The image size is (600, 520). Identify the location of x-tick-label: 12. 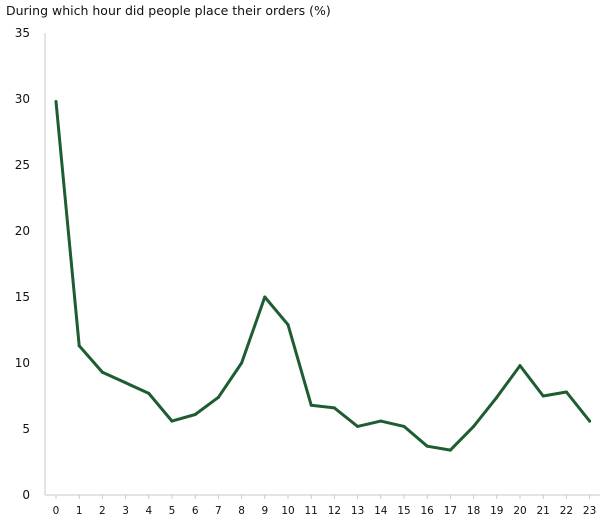
(334, 511).